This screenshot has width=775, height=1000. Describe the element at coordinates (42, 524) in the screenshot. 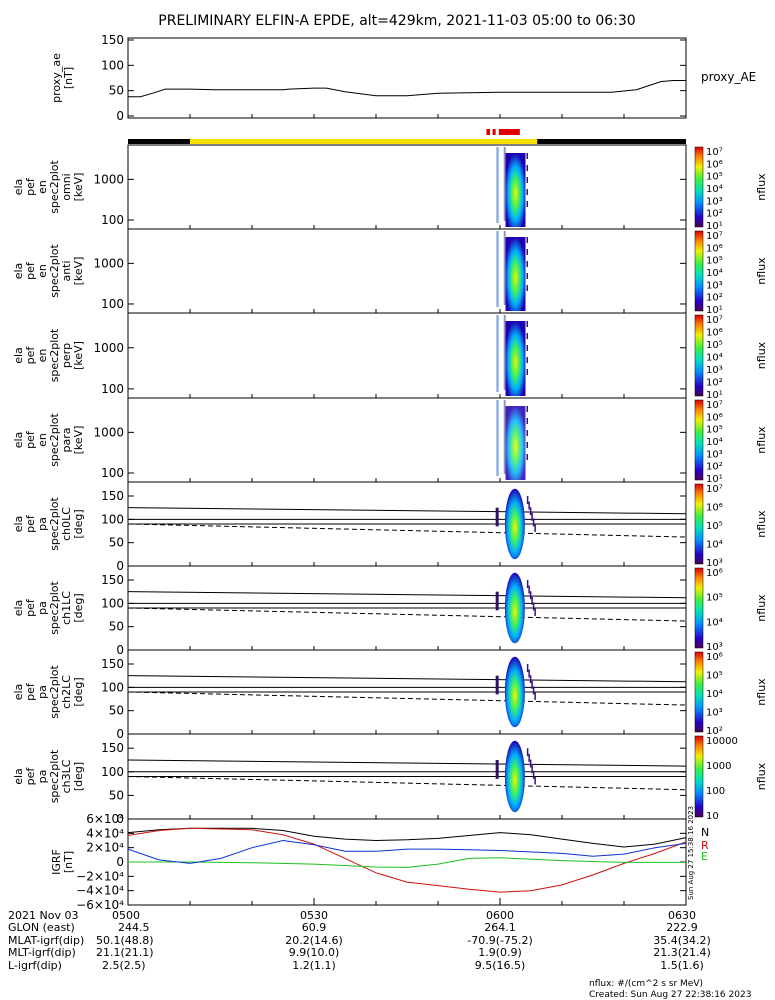

I see `y-axis-label-line: pa` at that location.